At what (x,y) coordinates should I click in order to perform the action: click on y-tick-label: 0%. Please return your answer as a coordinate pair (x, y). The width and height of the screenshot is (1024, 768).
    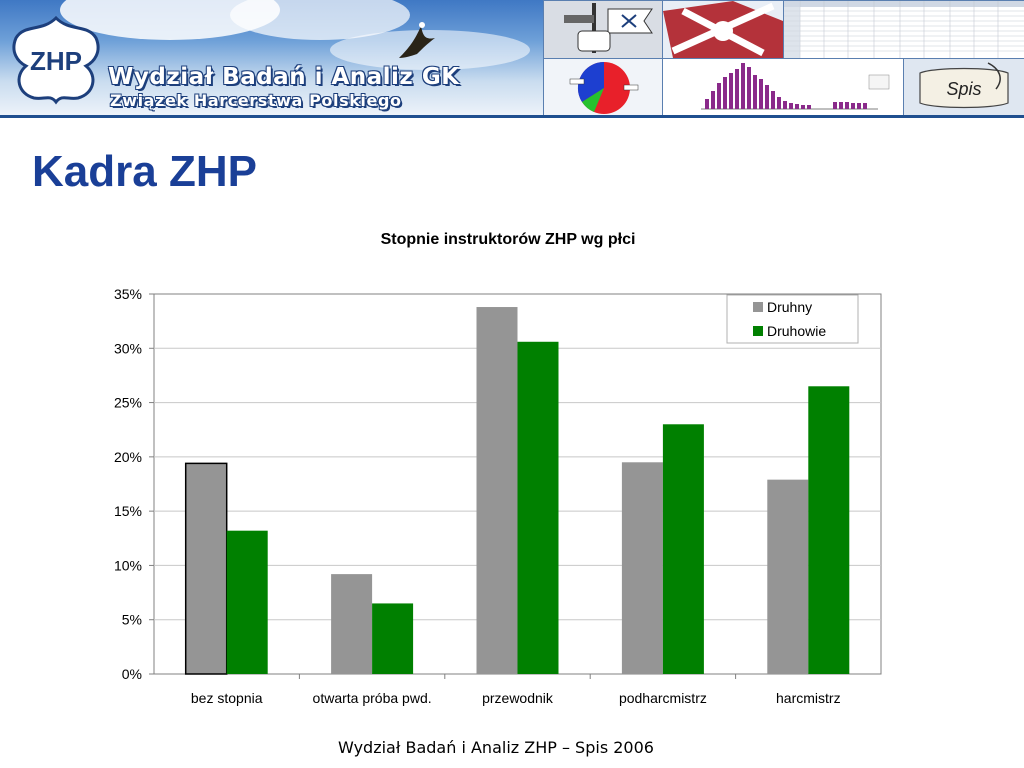
    Looking at the image, I should click on (132, 674).